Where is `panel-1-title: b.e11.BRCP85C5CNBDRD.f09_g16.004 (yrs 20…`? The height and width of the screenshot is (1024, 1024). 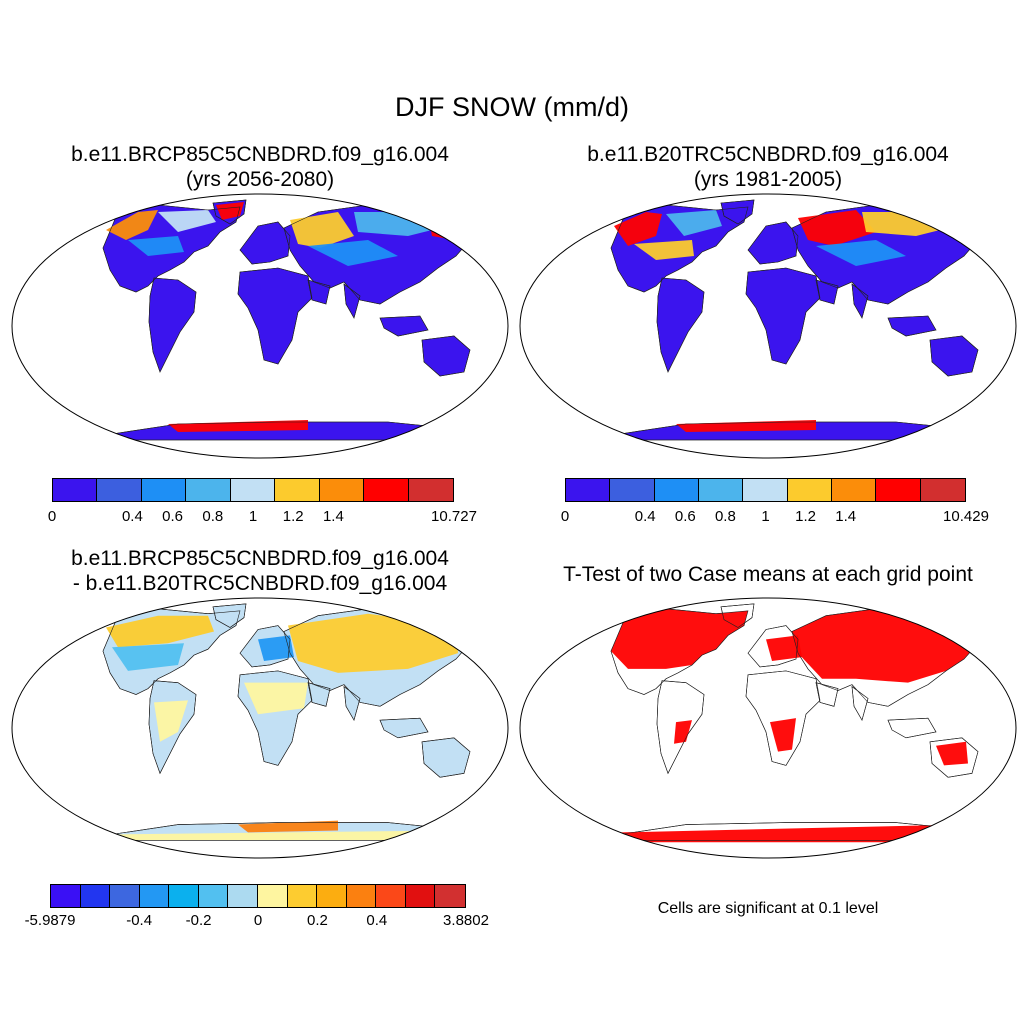
panel-1-title: b.e11.BRCP85C5CNBDRD.f09_g16.004 (yrs 20… is located at coordinates (260, 167).